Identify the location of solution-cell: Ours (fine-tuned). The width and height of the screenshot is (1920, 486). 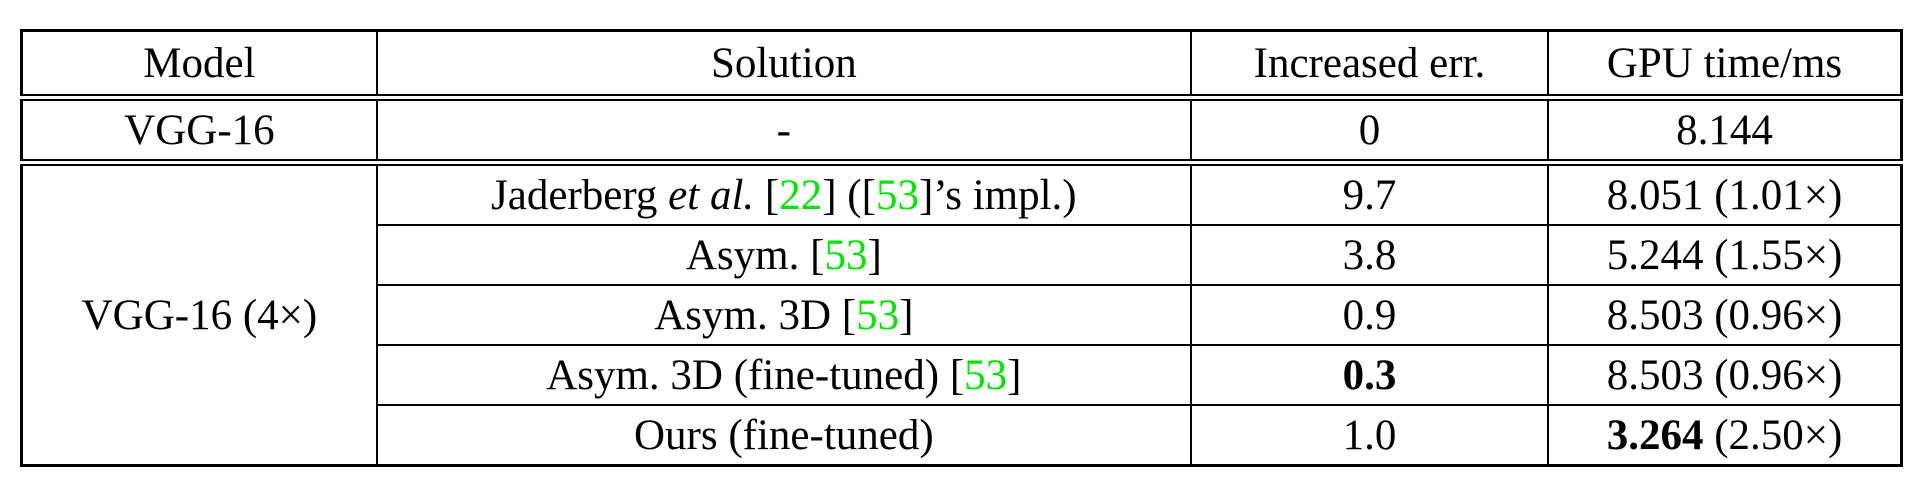
(783, 435).